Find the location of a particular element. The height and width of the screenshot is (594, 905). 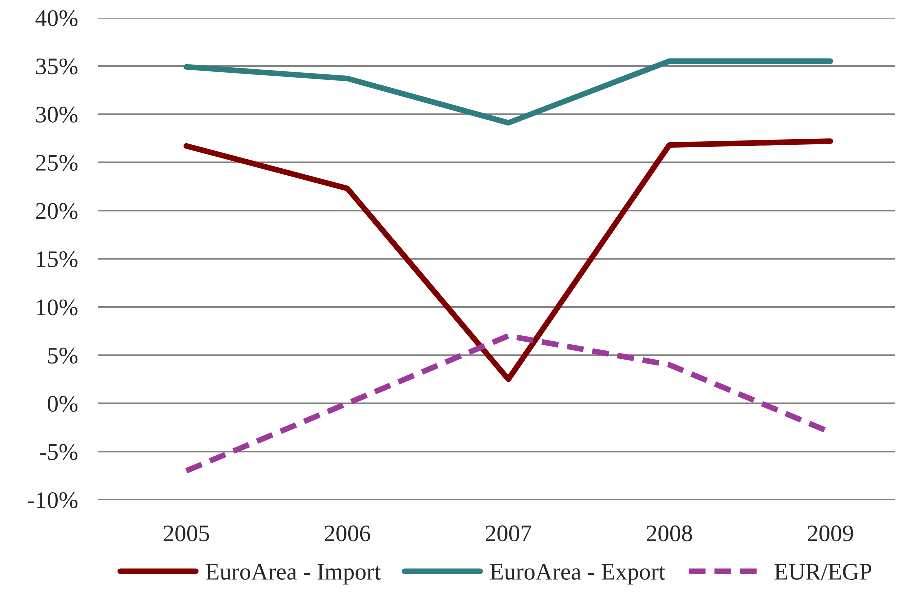

y-tick-label: 5% is located at coordinates (63, 356).